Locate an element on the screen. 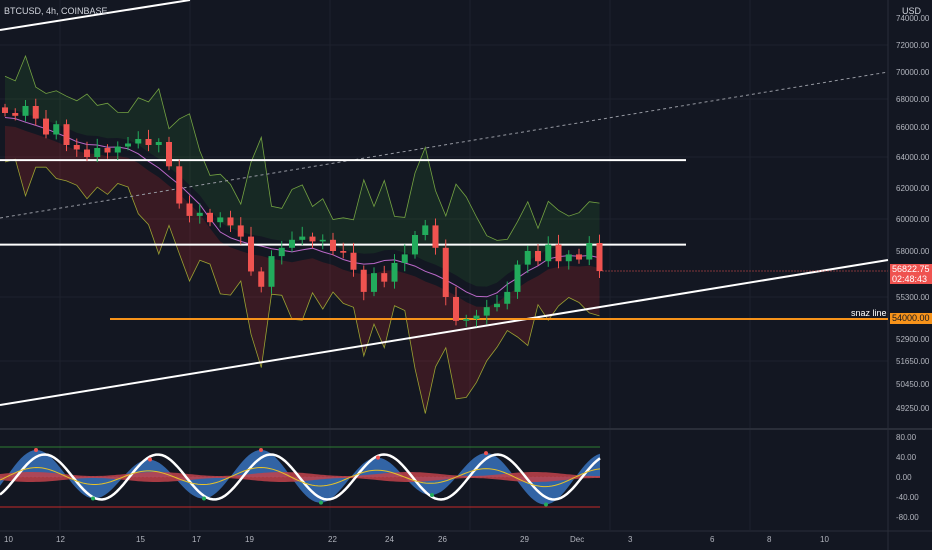  price-tick-label: 49250.00 is located at coordinates (913, 408).